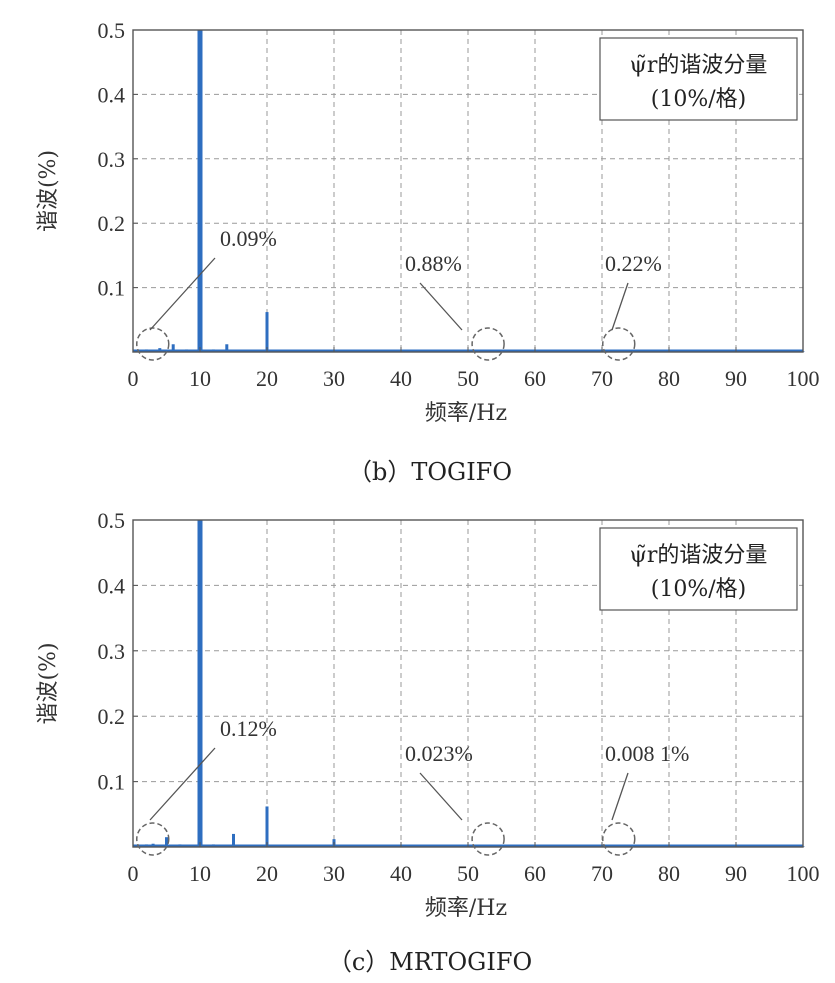 This screenshot has height=983, width=835. Describe the element at coordinates (439, 753) in the screenshot. I see `annotation-label: 0.023%` at that location.